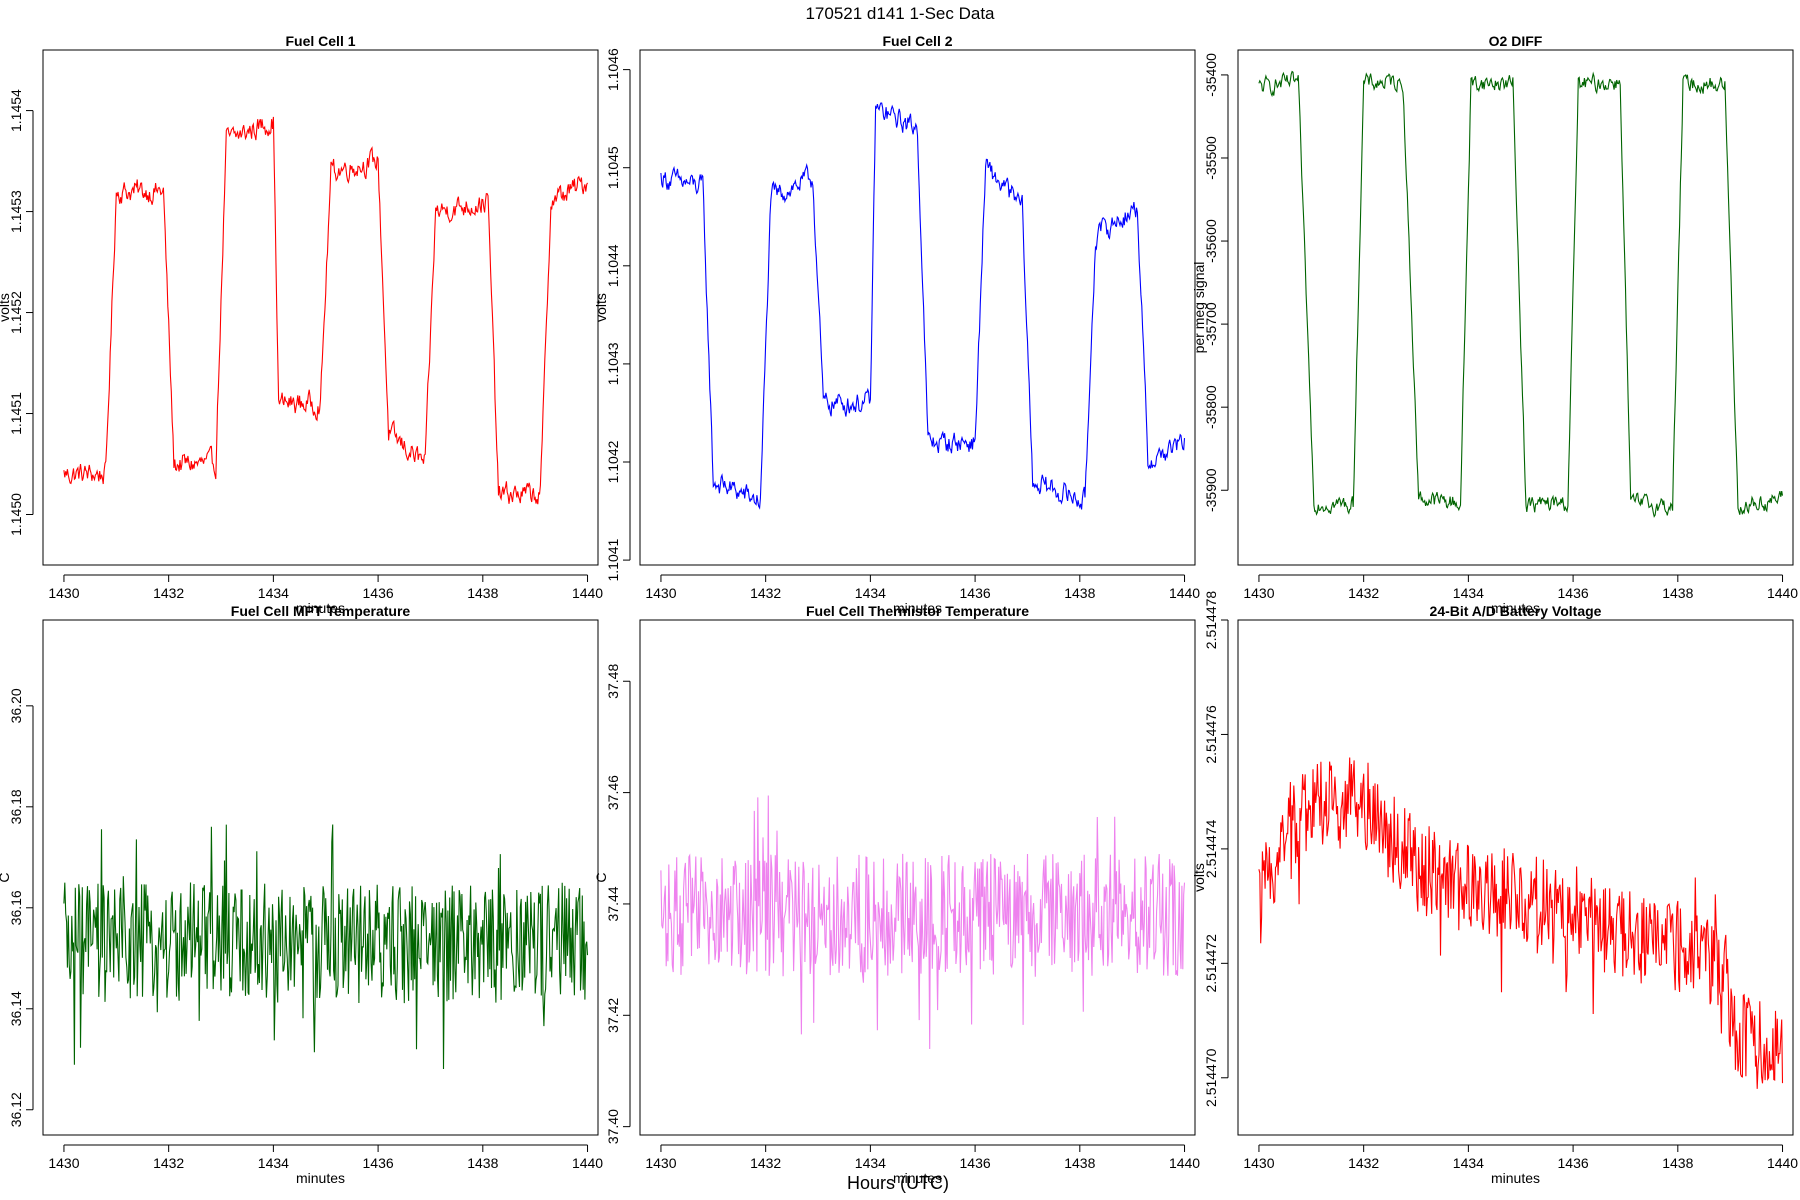 The height and width of the screenshot is (1200, 1800). Describe the element at coordinates (1211, 241) in the screenshot. I see `y-tick-label: -35600` at that location.